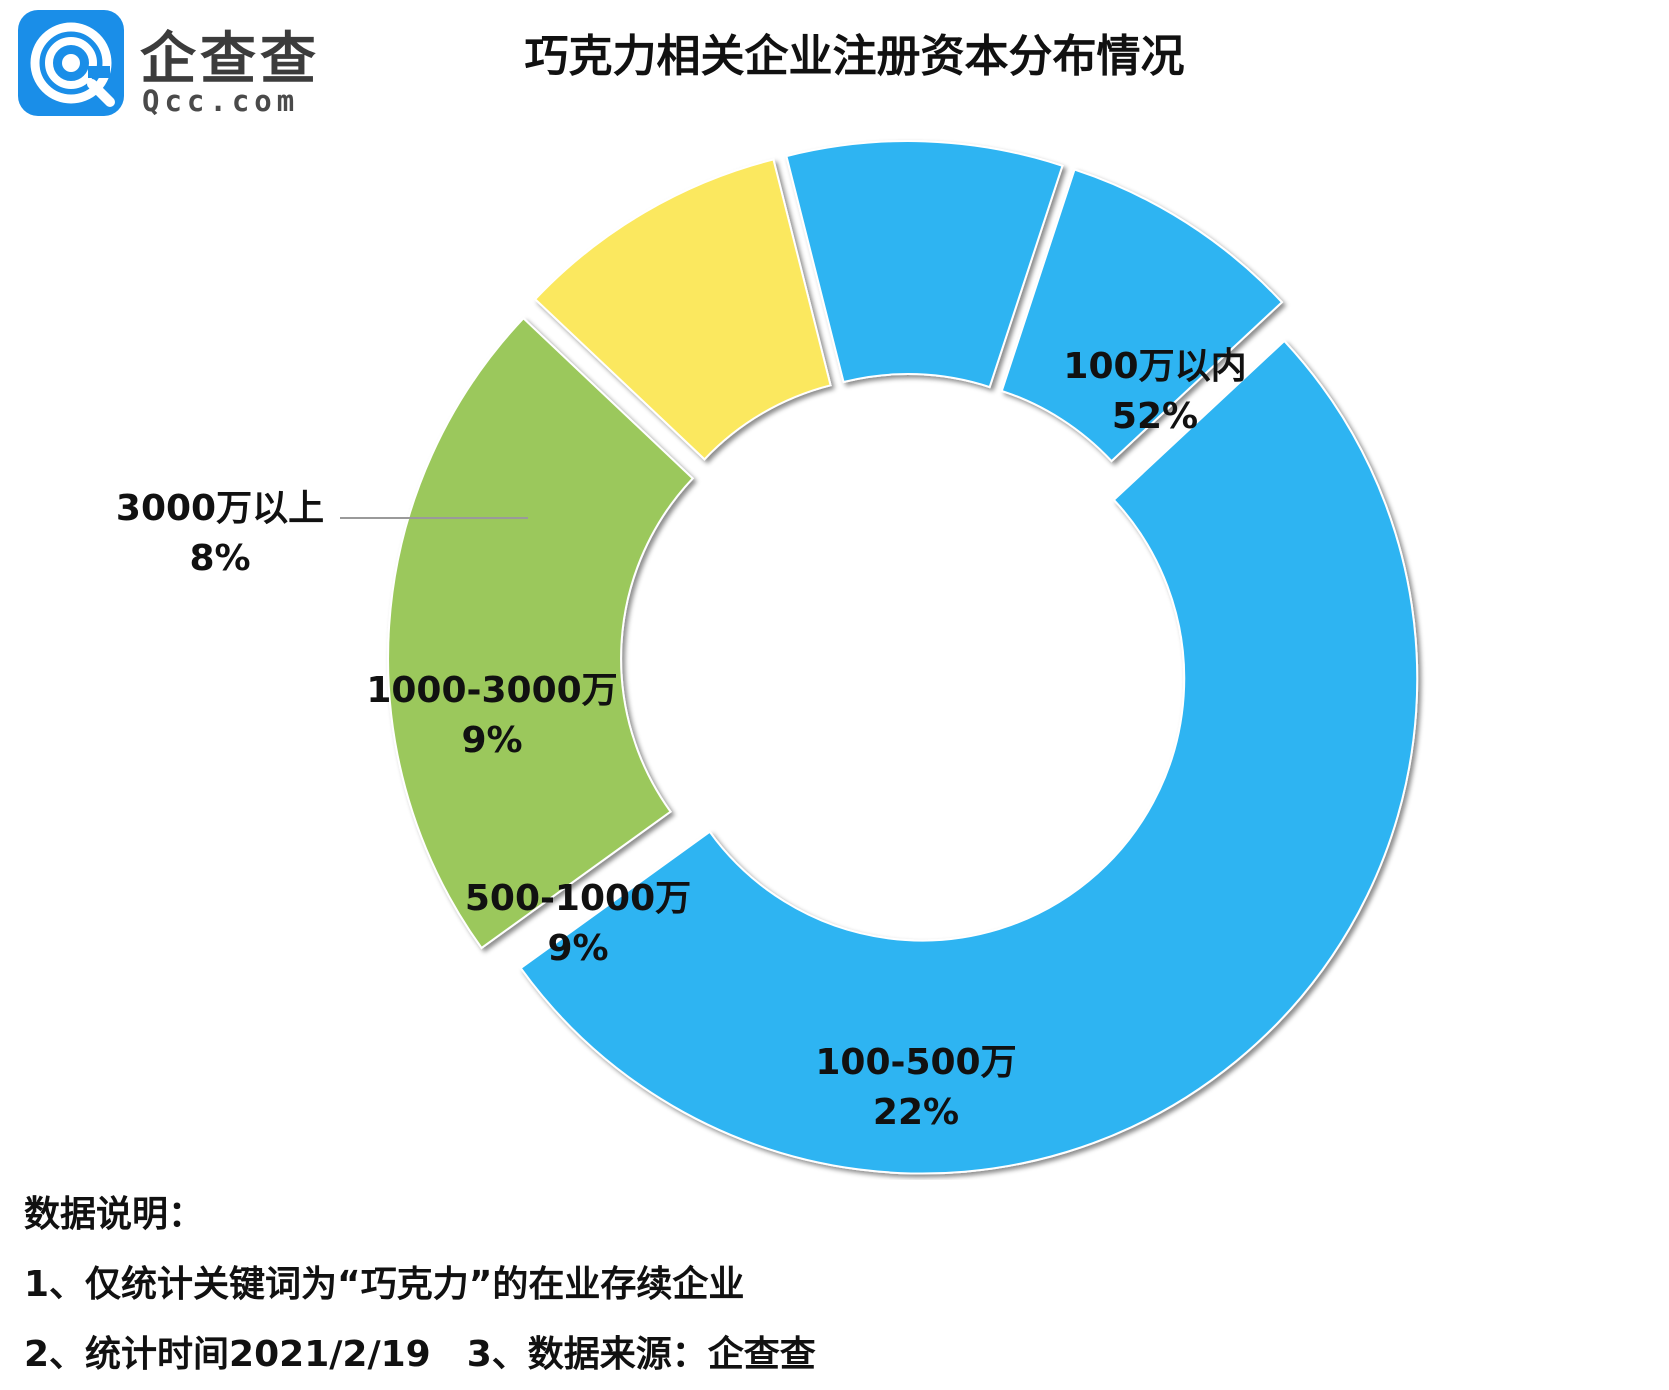 The width and height of the screenshot is (1669, 1390). What do you see at coordinates (420, 1354) in the screenshot?
I see `notes-line-2: 2、统计时间2021/2/19 3、数据来源：企查查` at bounding box center [420, 1354].